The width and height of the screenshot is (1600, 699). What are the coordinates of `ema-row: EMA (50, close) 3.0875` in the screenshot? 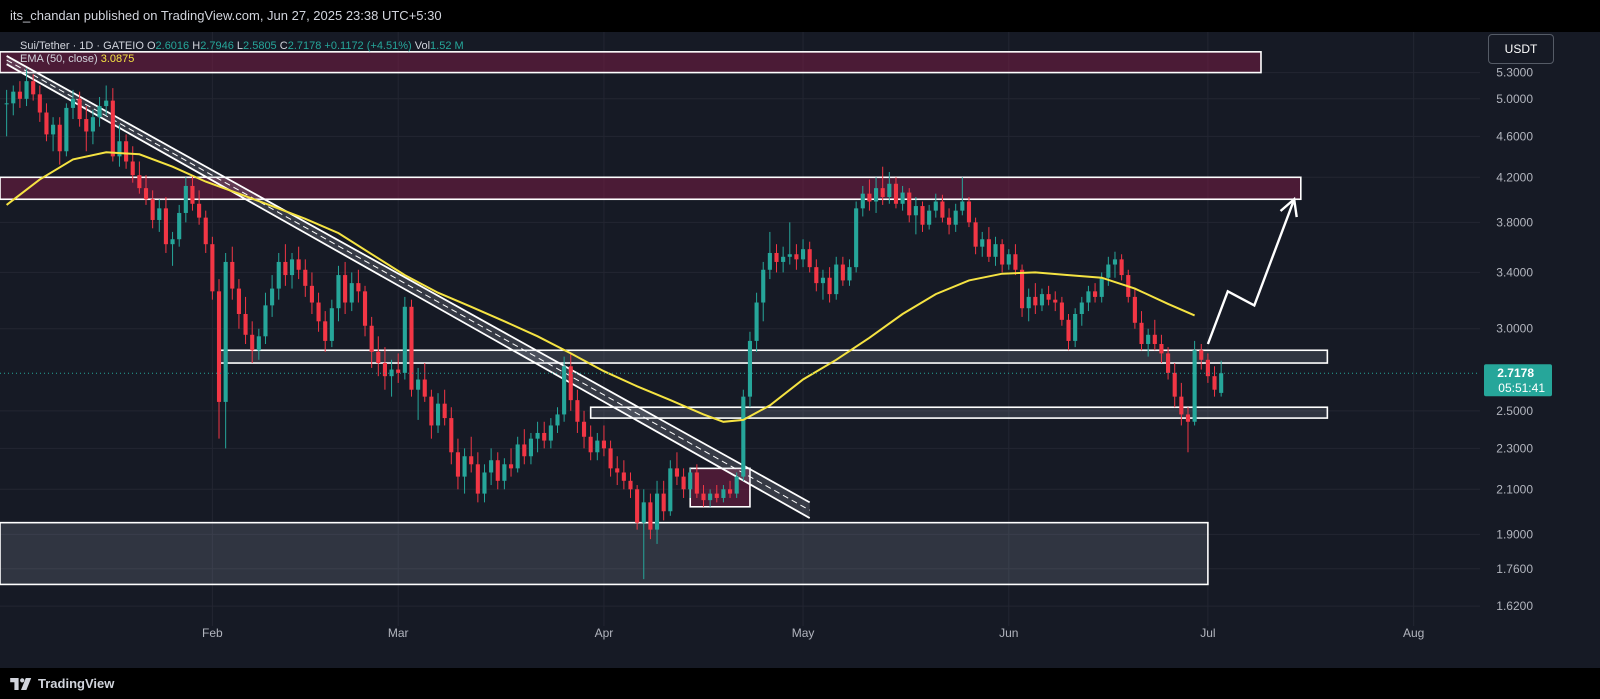 It's located at (242, 59).